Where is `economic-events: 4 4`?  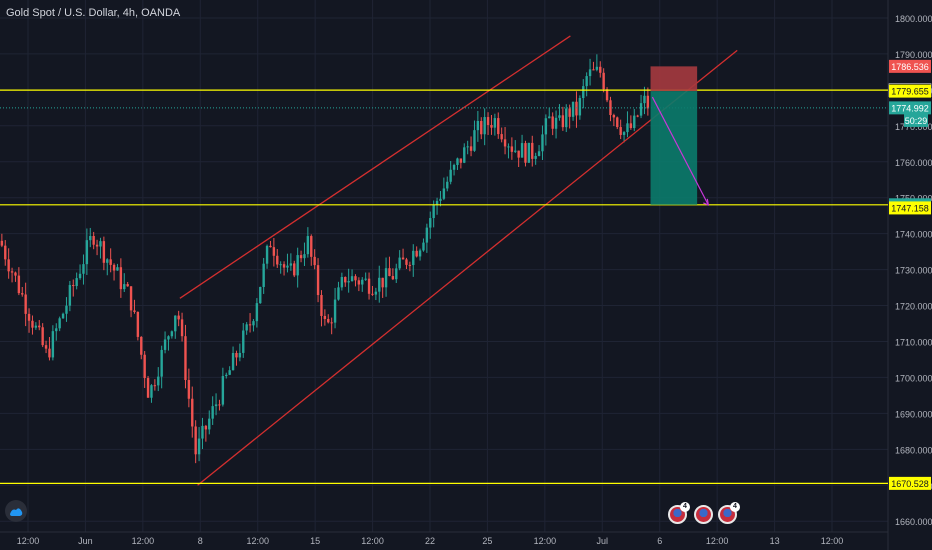
economic-events: 4 4 is located at coordinates (713, 515).